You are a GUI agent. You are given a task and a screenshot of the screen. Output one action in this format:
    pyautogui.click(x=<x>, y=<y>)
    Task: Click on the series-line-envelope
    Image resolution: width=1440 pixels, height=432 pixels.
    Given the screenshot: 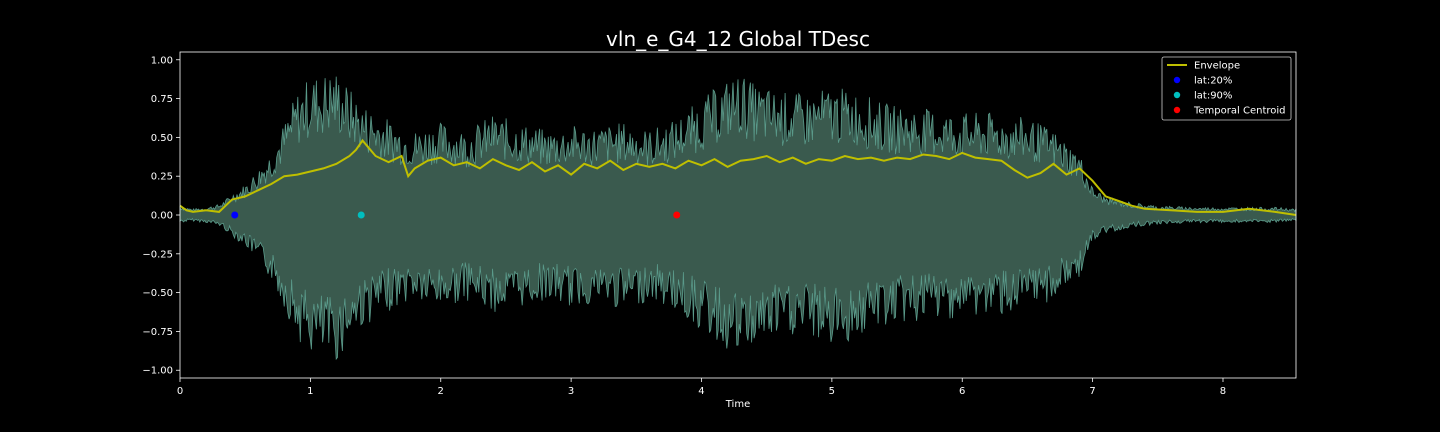 What is the action you would take?
    pyautogui.click(x=738, y=177)
    